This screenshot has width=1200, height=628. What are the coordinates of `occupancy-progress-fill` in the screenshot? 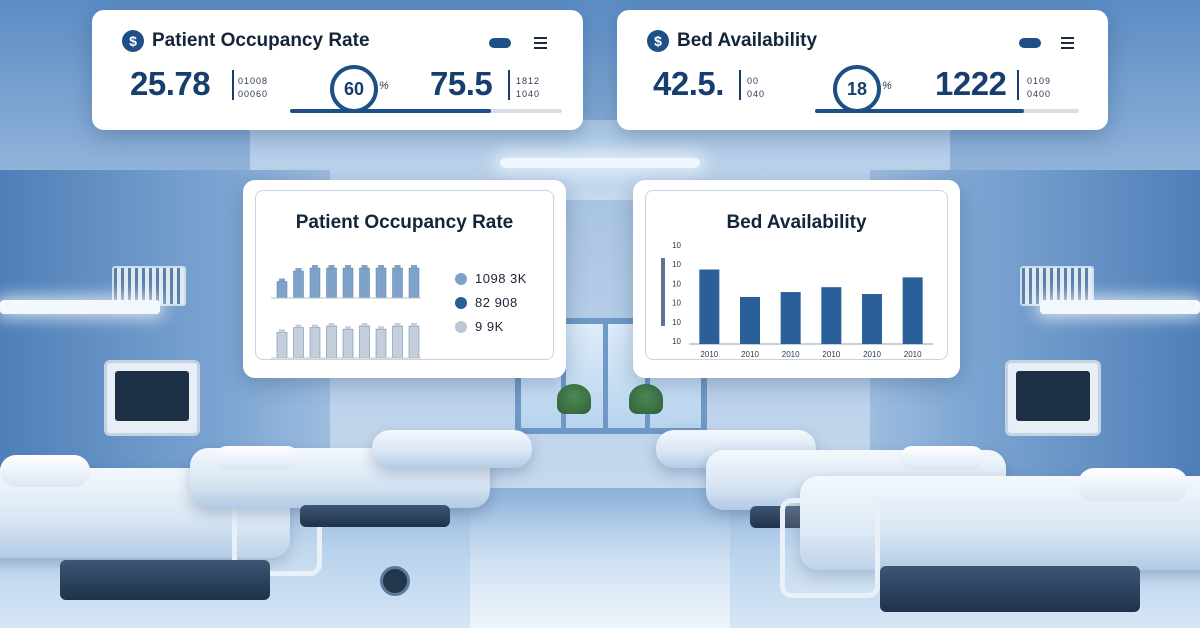 It's located at (391, 111).